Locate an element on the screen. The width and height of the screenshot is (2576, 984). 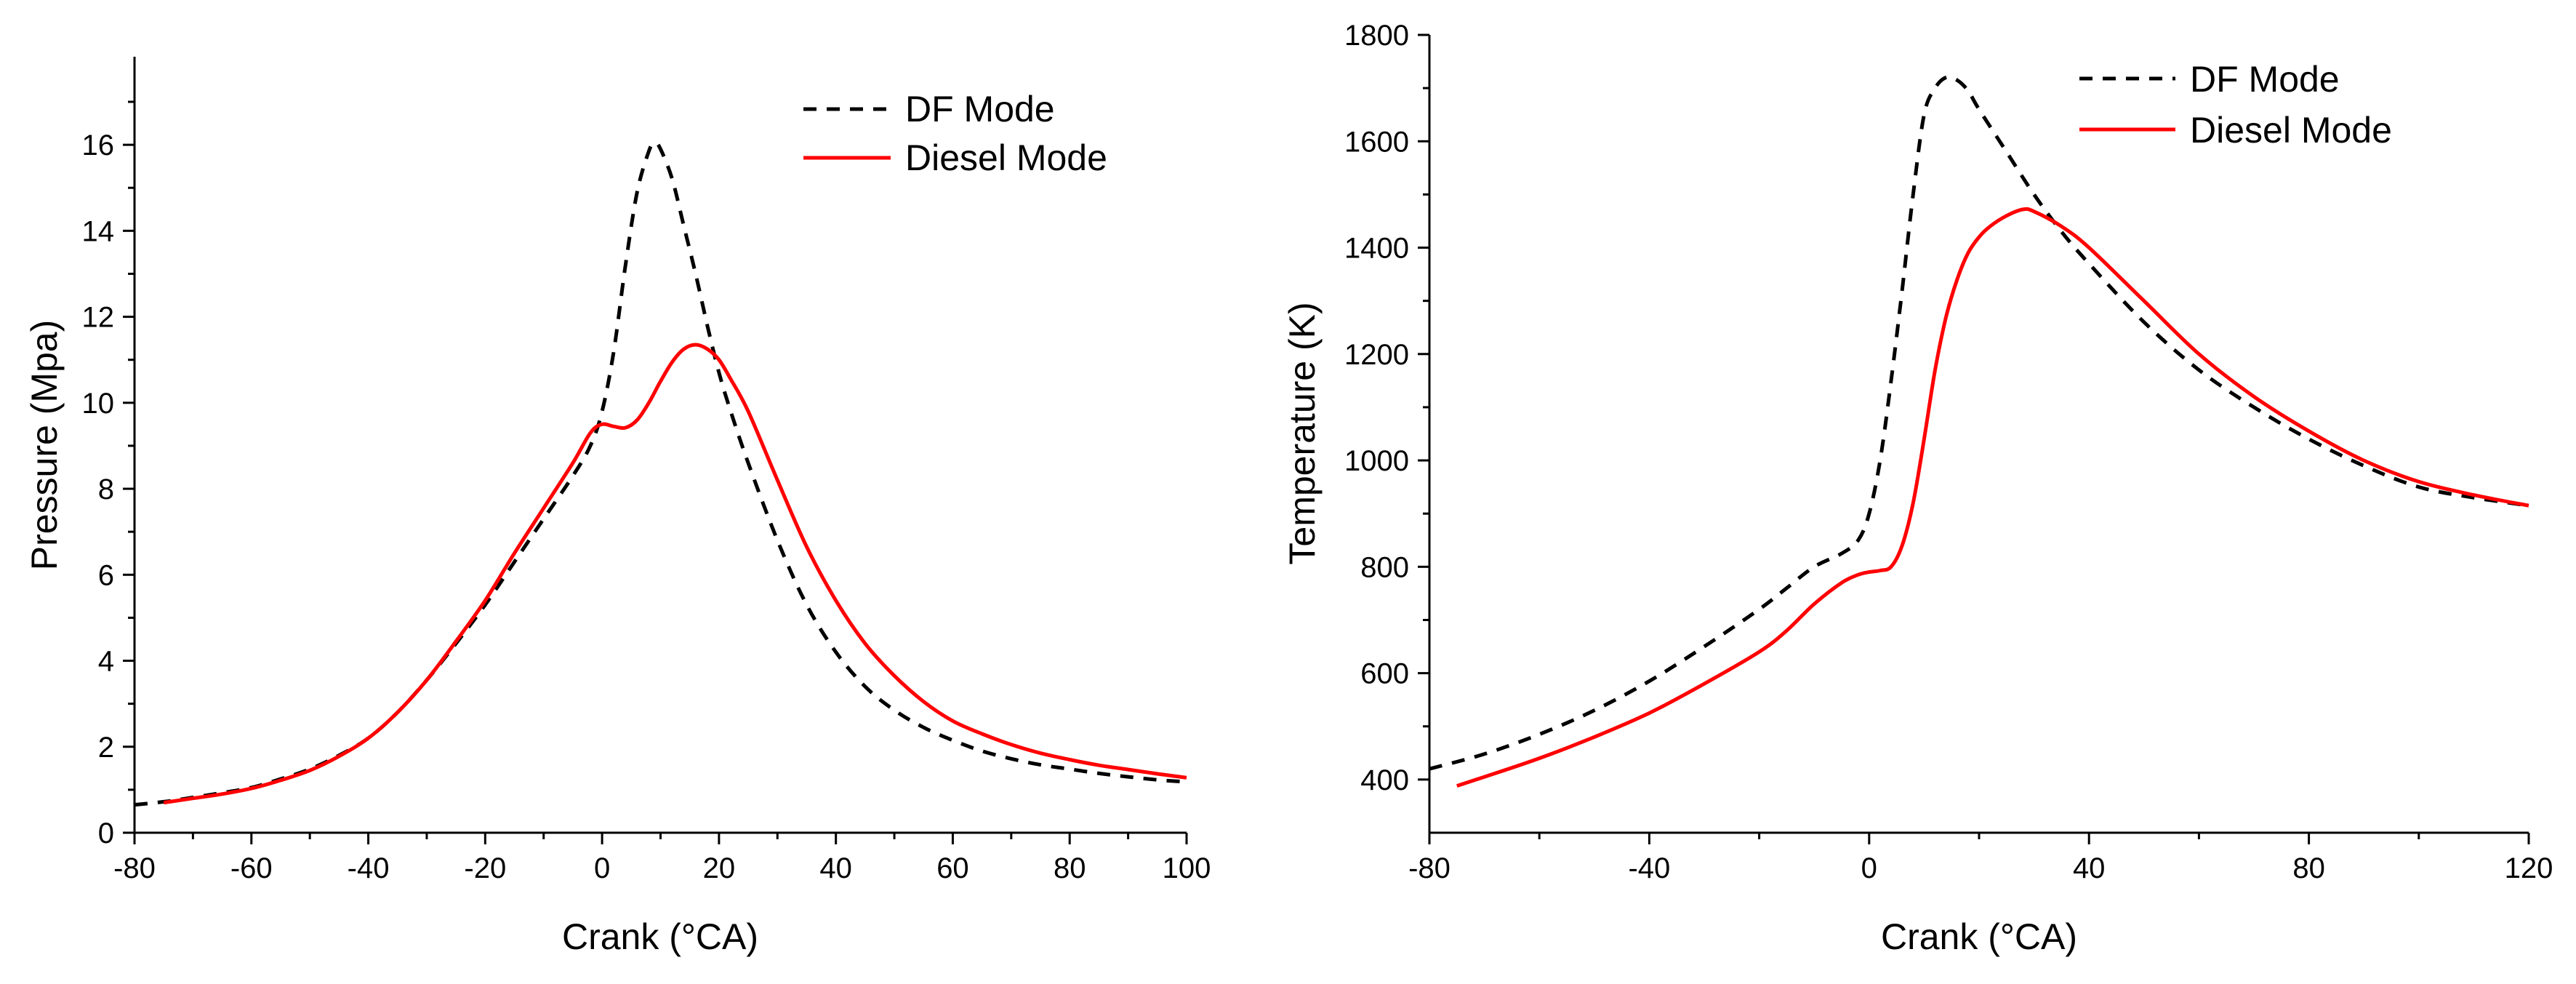
temperature-legend-df-label: DF Mode is located at coordinates (2265, 79).